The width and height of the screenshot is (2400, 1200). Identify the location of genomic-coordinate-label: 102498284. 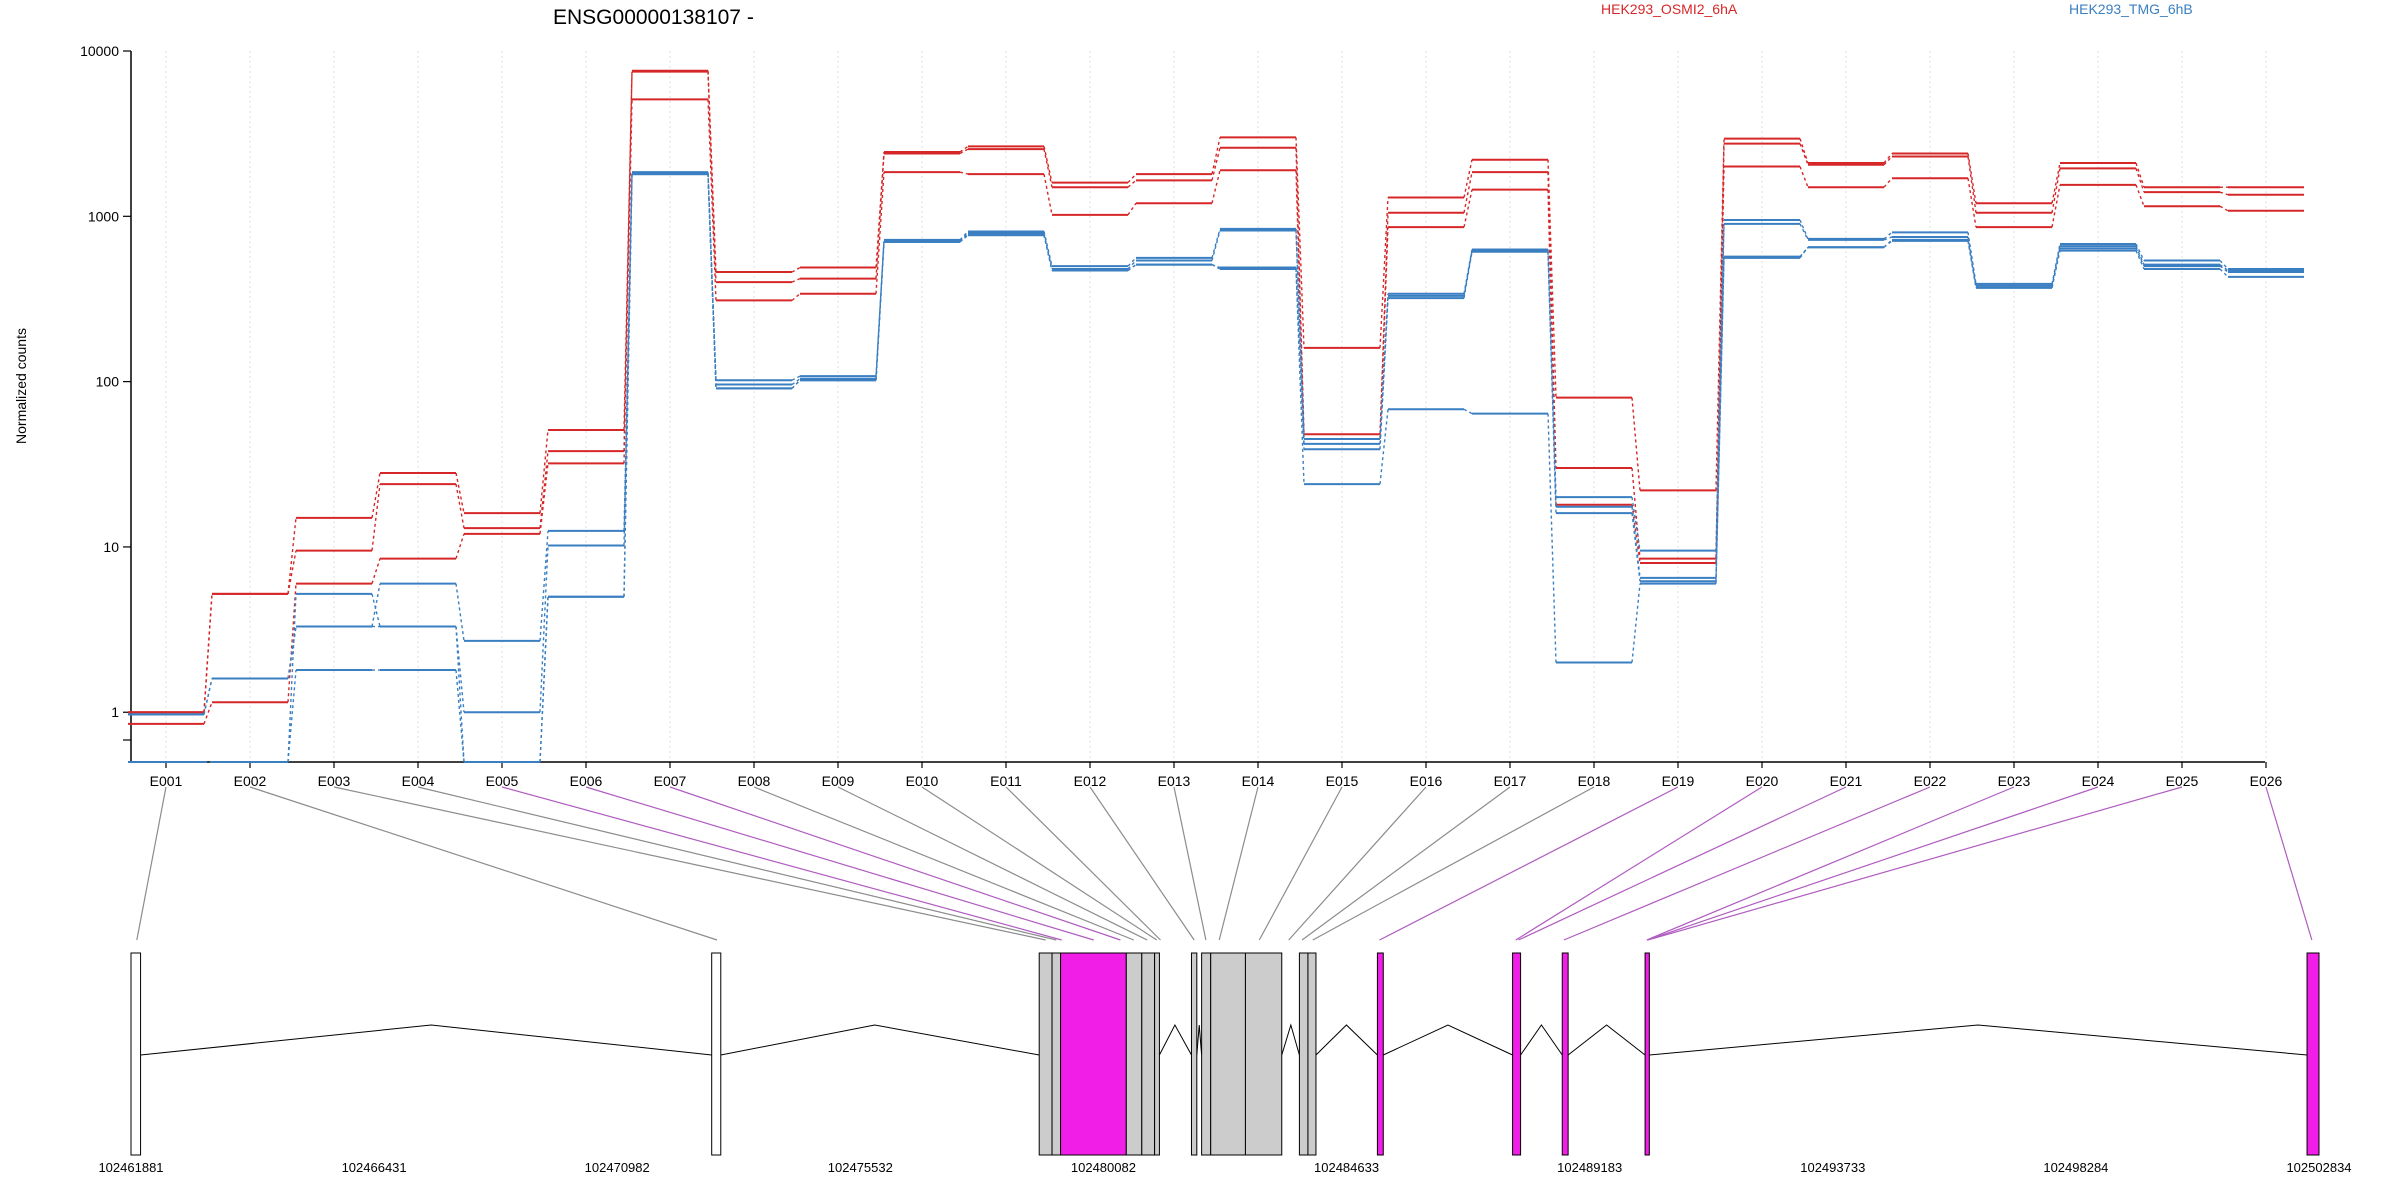
(2075, 1167).